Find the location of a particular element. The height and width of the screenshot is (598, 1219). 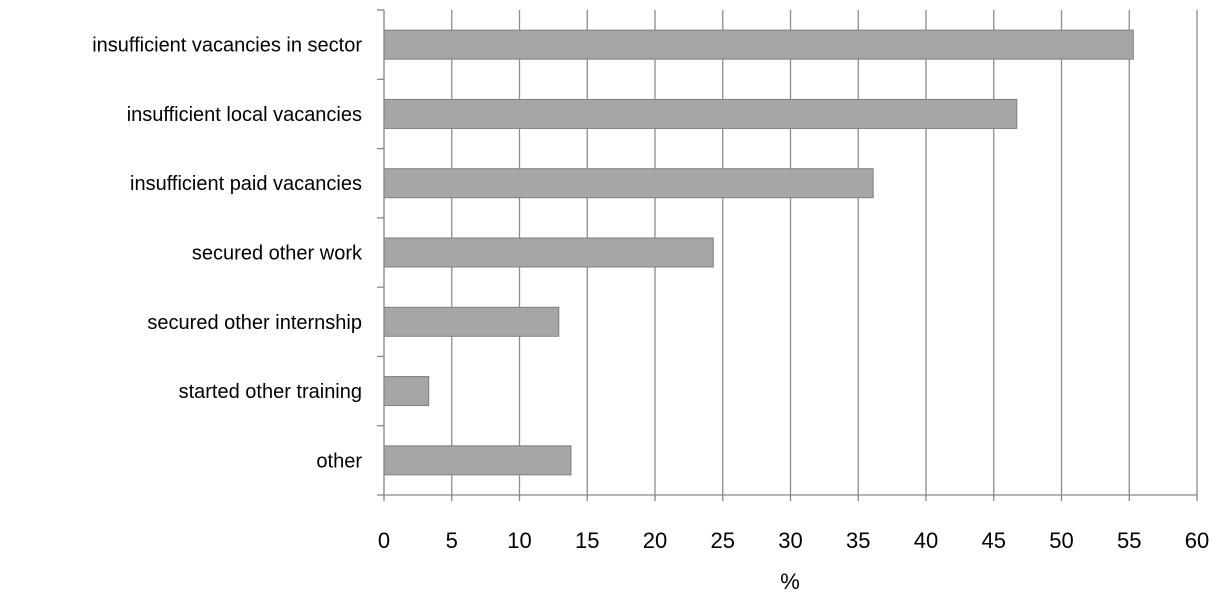

x-tick-label: 25 is located at coordinates (723, 540).